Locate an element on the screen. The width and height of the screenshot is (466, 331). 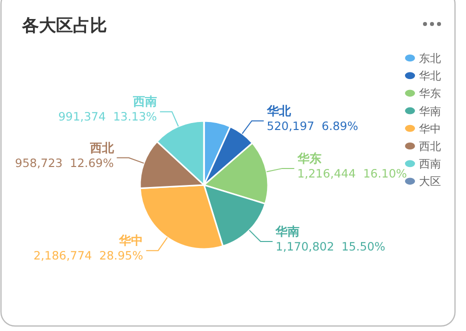
slice-label: 西北 is located at coordinates (101, 147).